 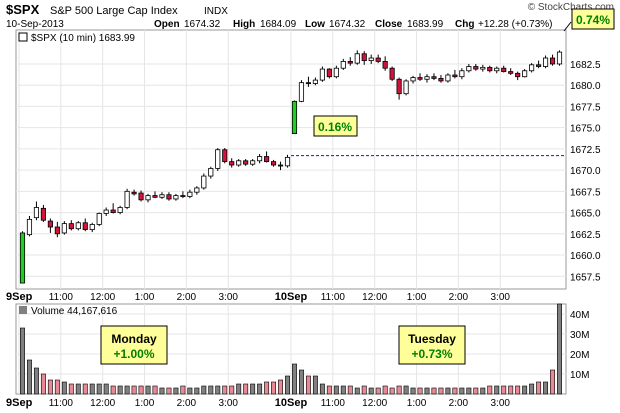 What do you see at coordinates (23, 310) in the screenshot?
I see `volume-legend-swatch` at bounding box center [23, 310].